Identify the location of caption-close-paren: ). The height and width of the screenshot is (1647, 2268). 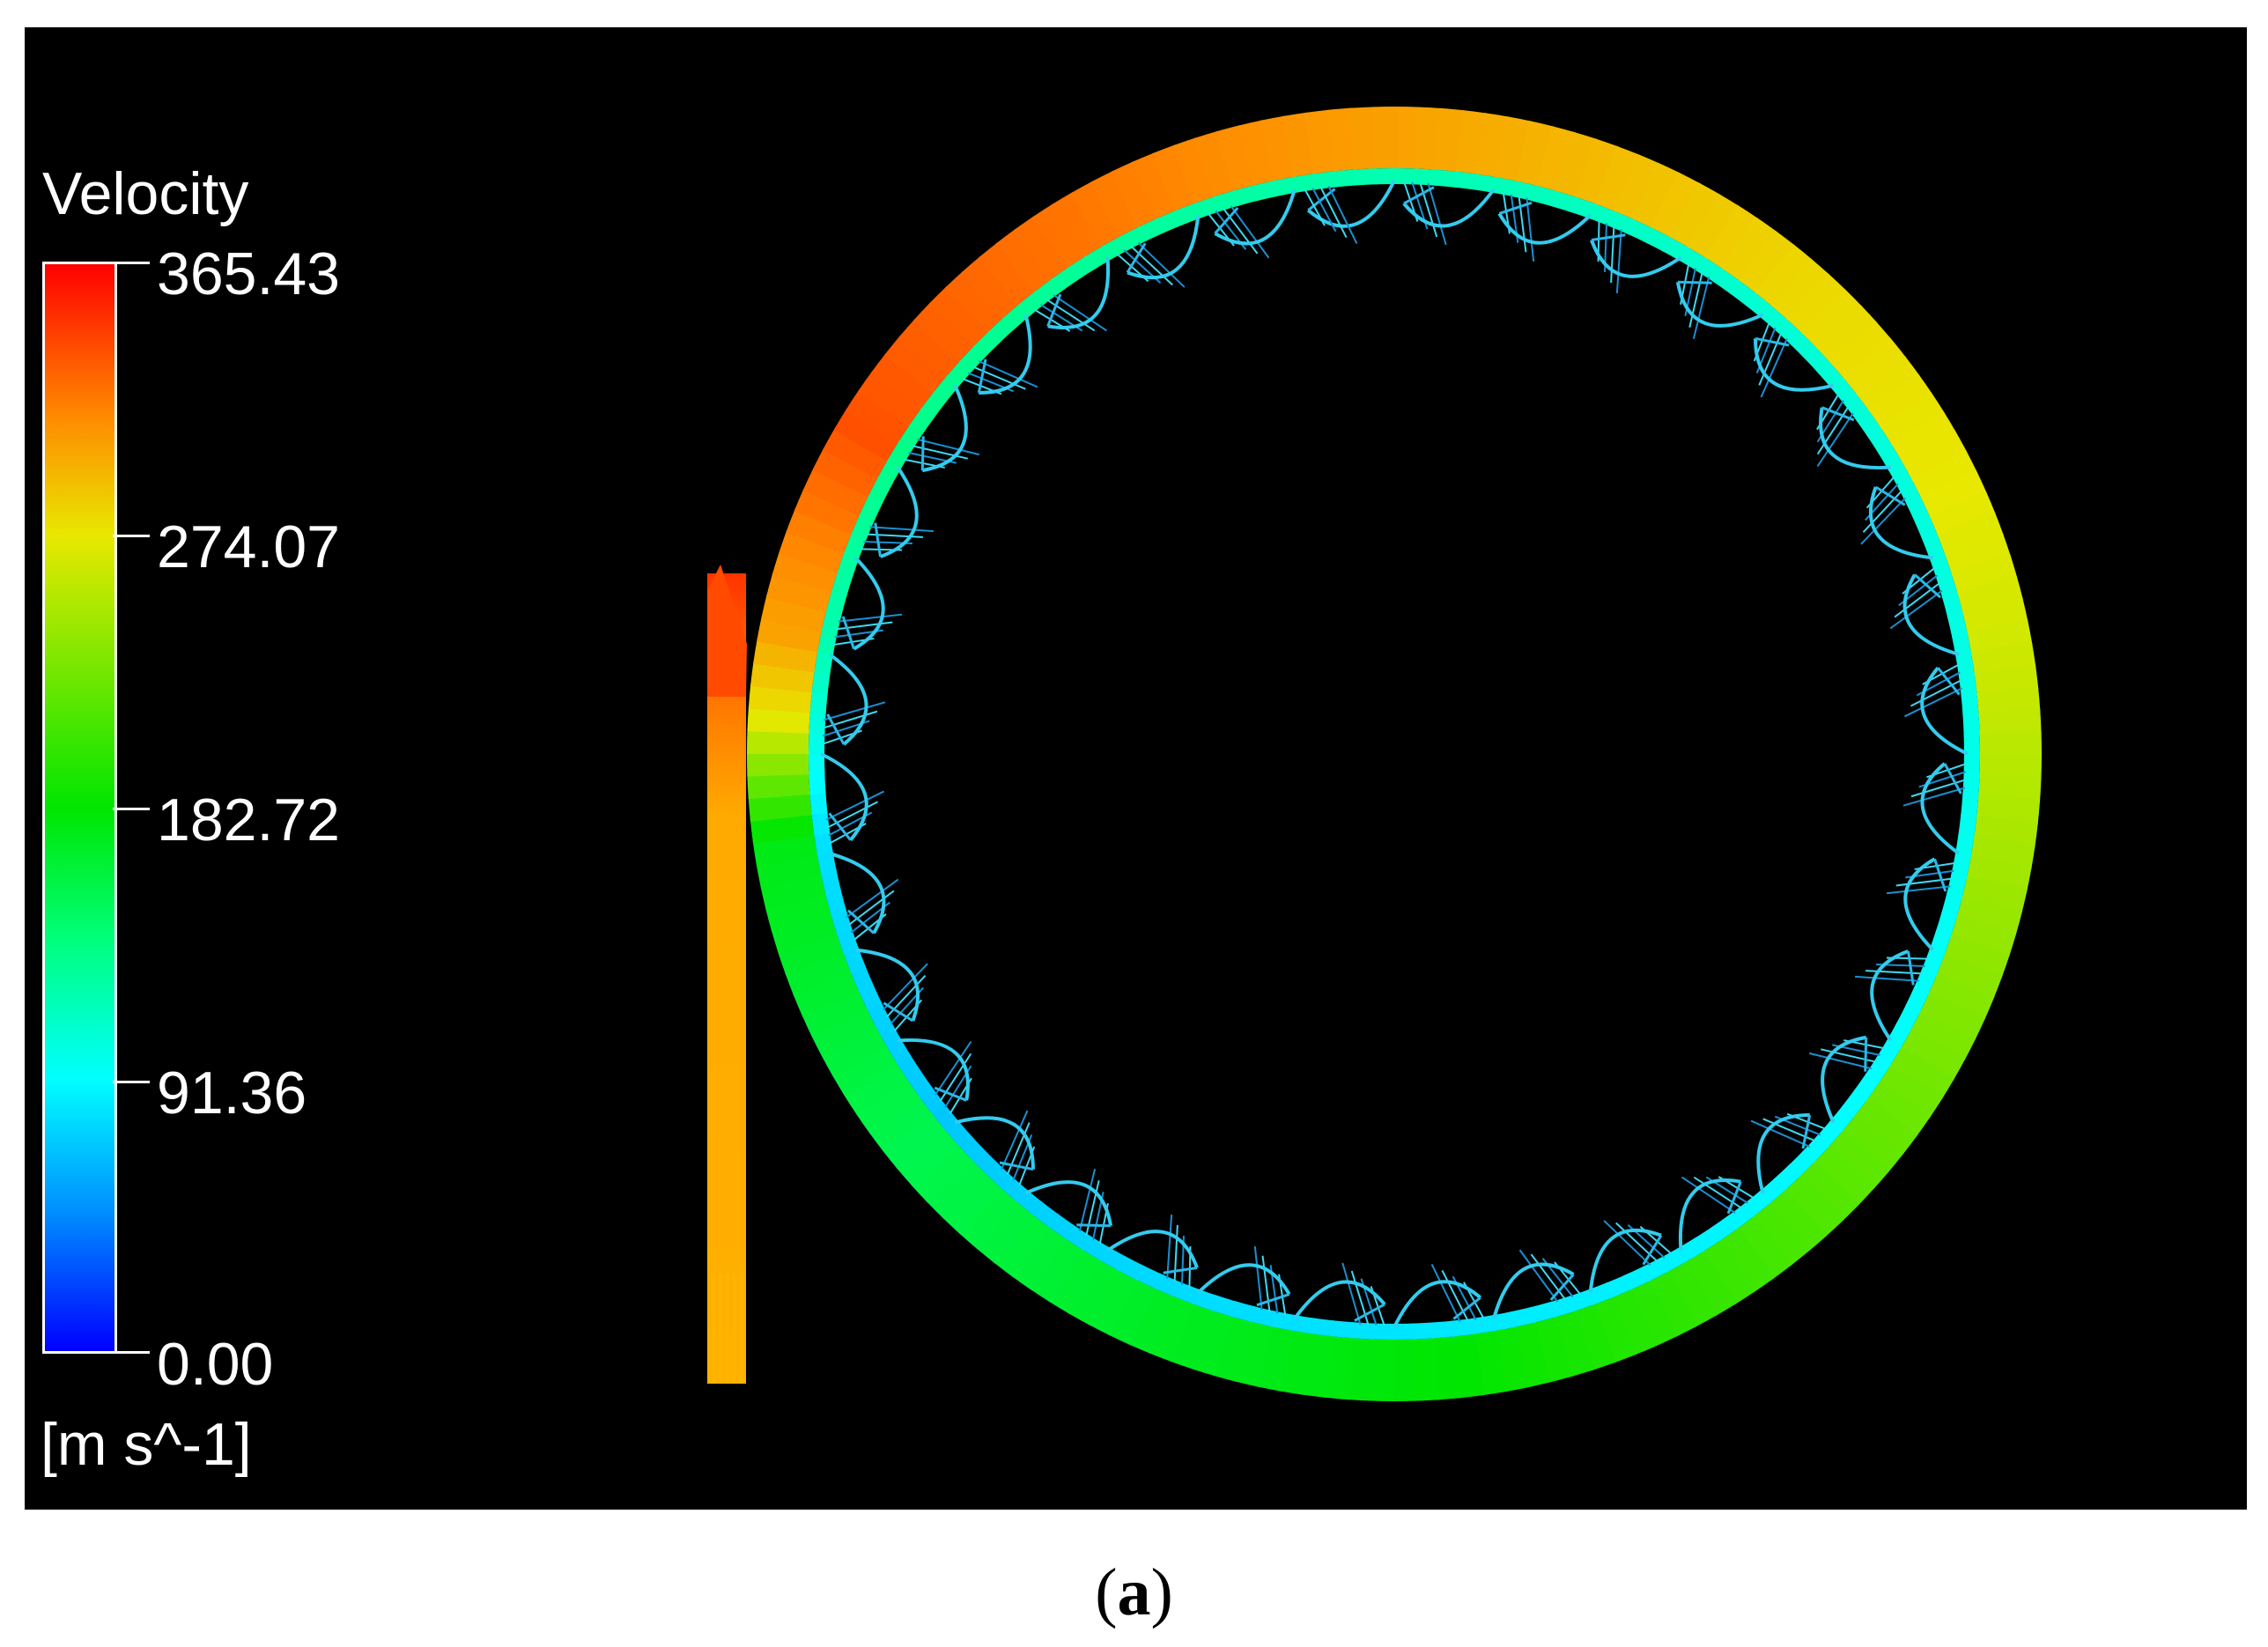
(1162, 1592).